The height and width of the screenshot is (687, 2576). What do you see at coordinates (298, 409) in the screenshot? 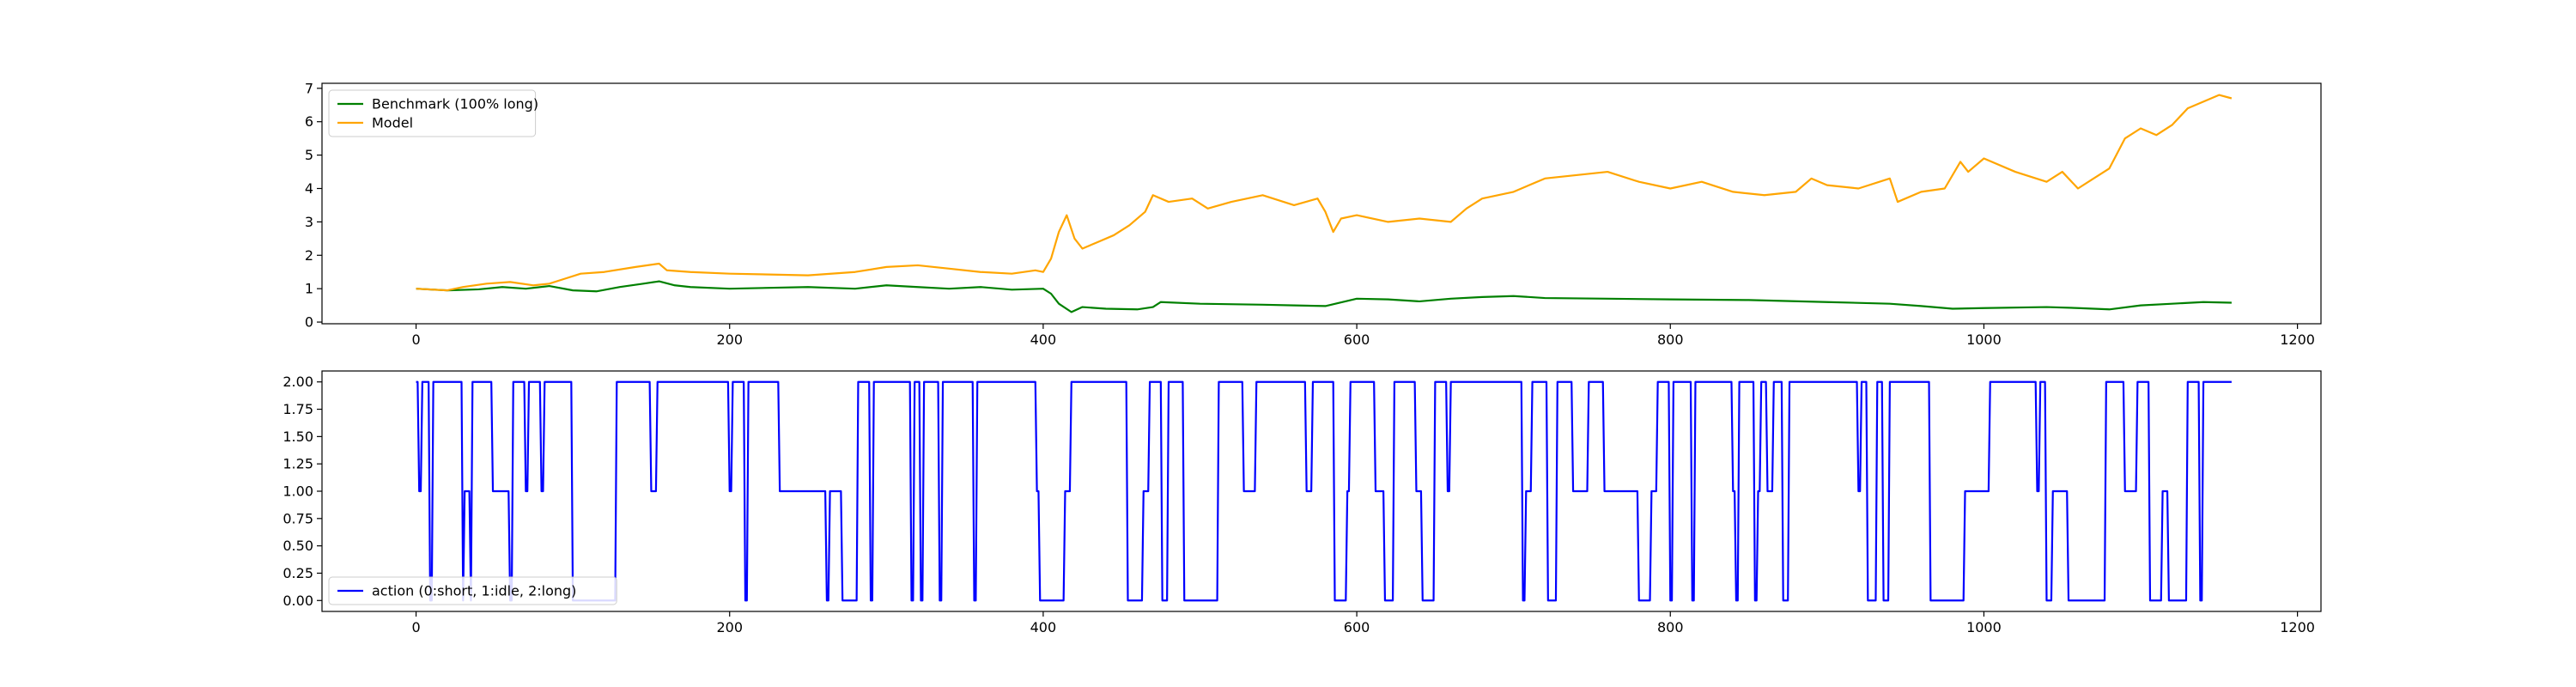
I see `y-tick-label: 1.75` at bounding box center [298, 409].